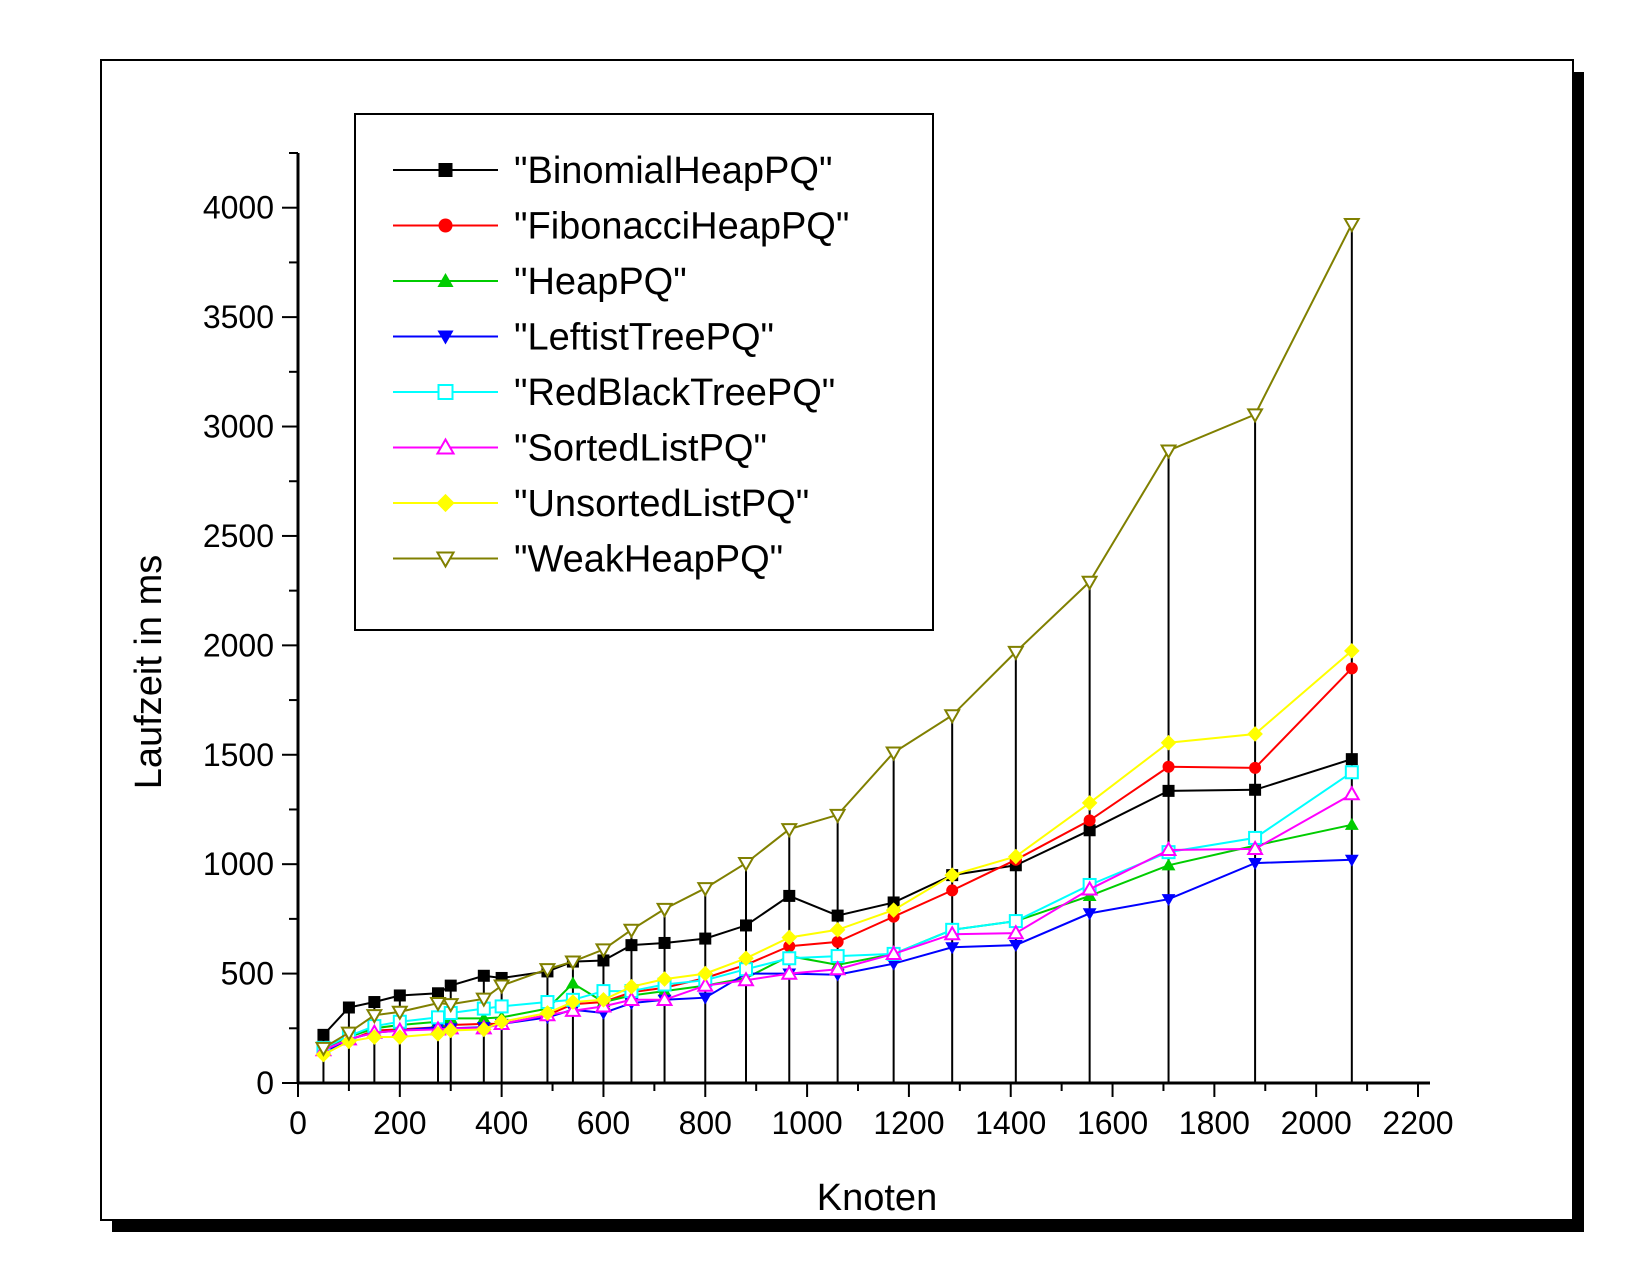 The height and width of the screenshot is (1276, 1650). What do you see at coordinates (612, 171) in the screenshot?
I see `legend-item-1: "BinomialHeapPQ"` at bounding box center [612, 171].